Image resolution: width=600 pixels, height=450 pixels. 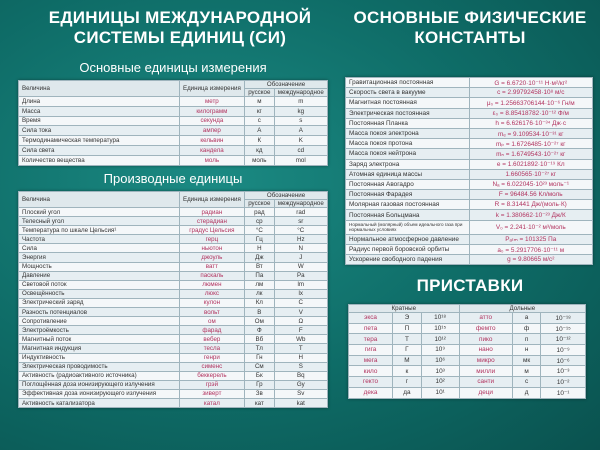 What do you see at coordinates (212, 303) in the screenshot?
I see `unit-name: кулон` at bounding box center [212, 303].